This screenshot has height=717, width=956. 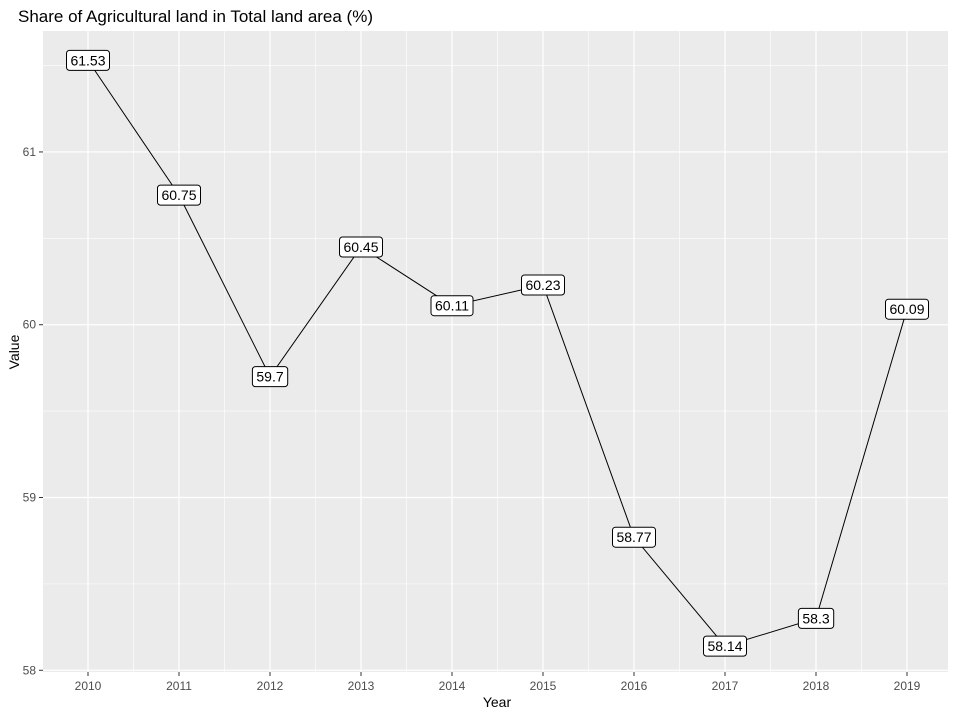 I want to click on data-label-text: 60.45, so click(x=360, y=247).